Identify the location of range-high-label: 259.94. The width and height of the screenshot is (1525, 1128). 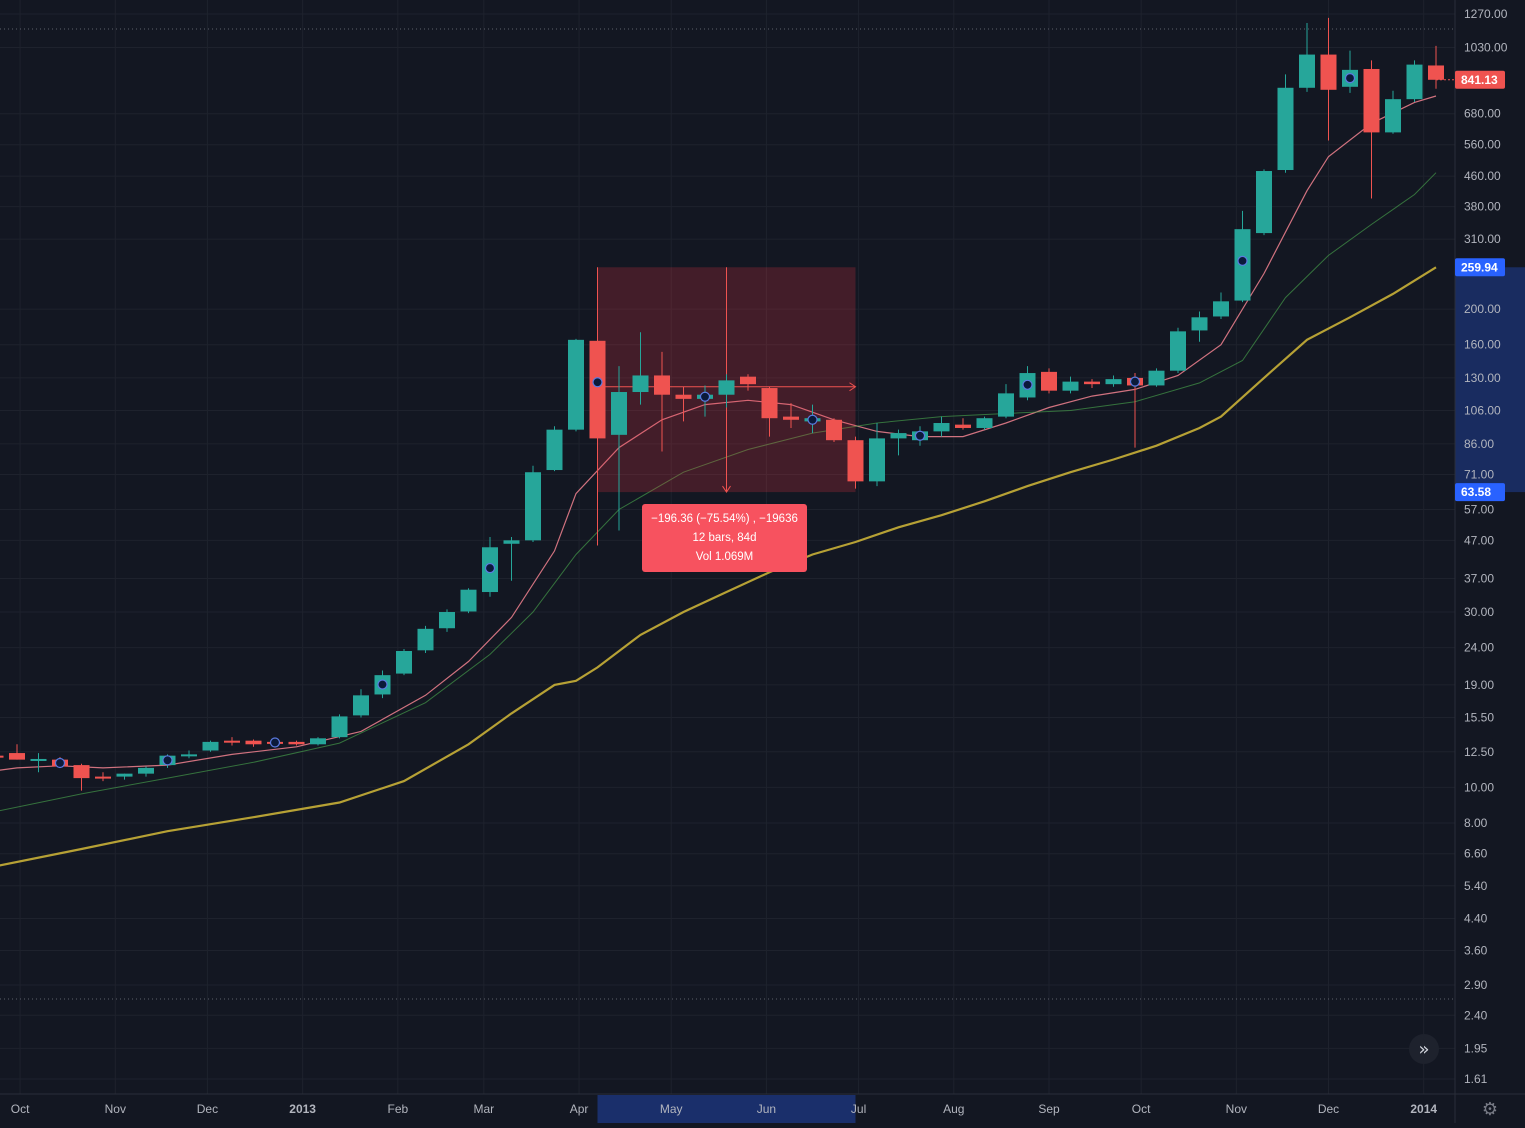
(1479, 267).